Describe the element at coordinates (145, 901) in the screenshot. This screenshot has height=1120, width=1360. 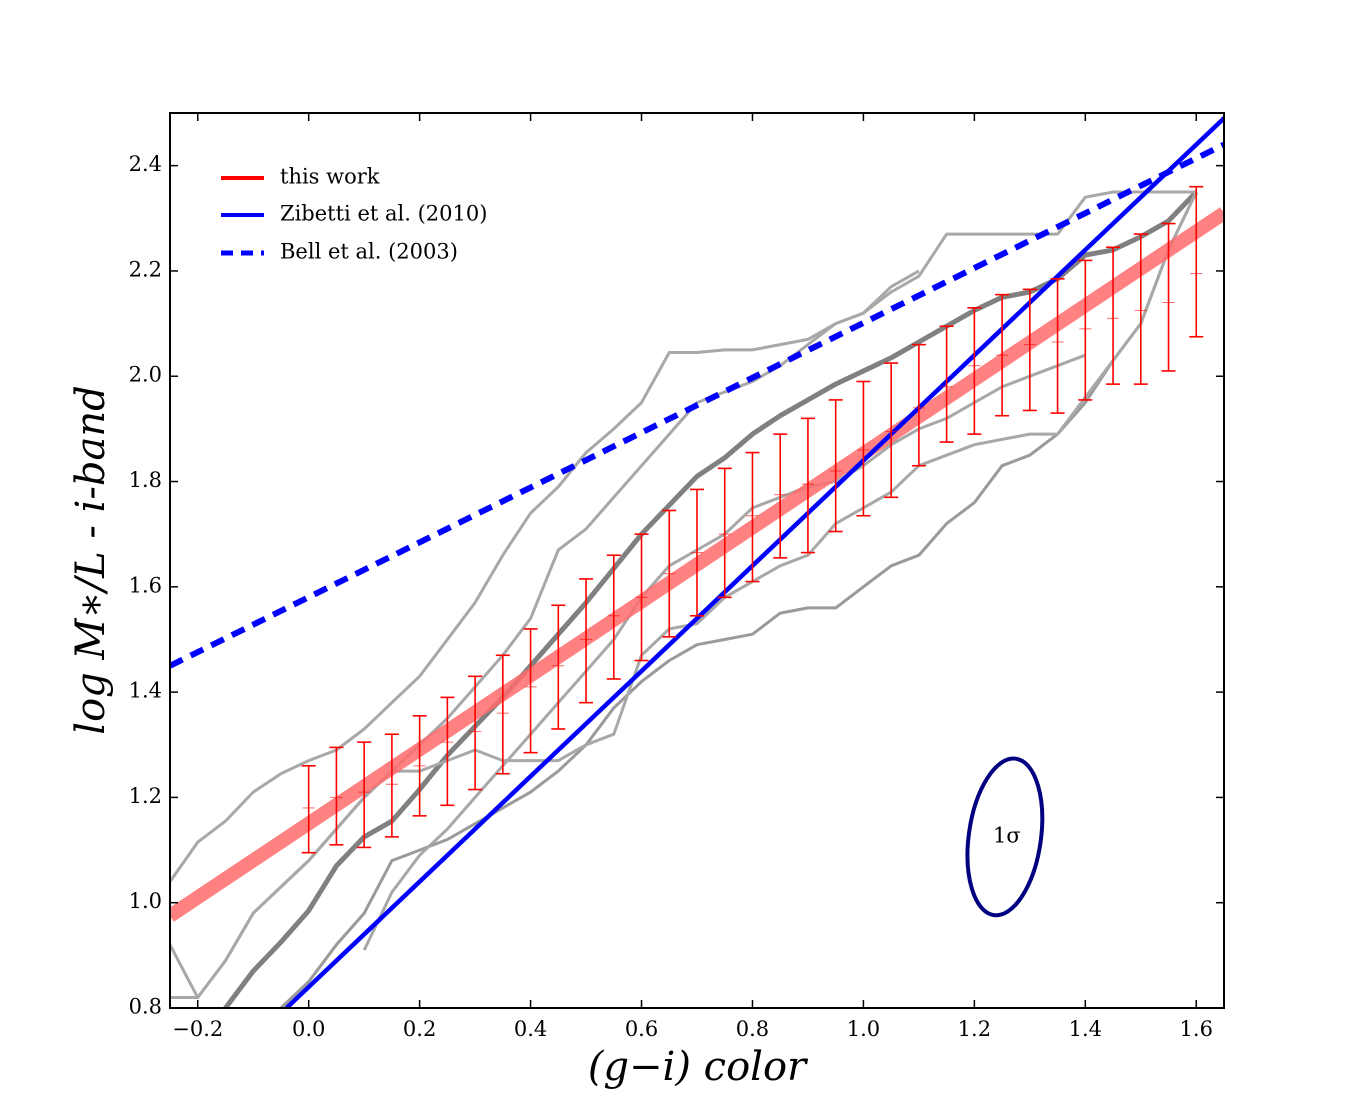
I see `y-tick-label: 1.0` at that location.